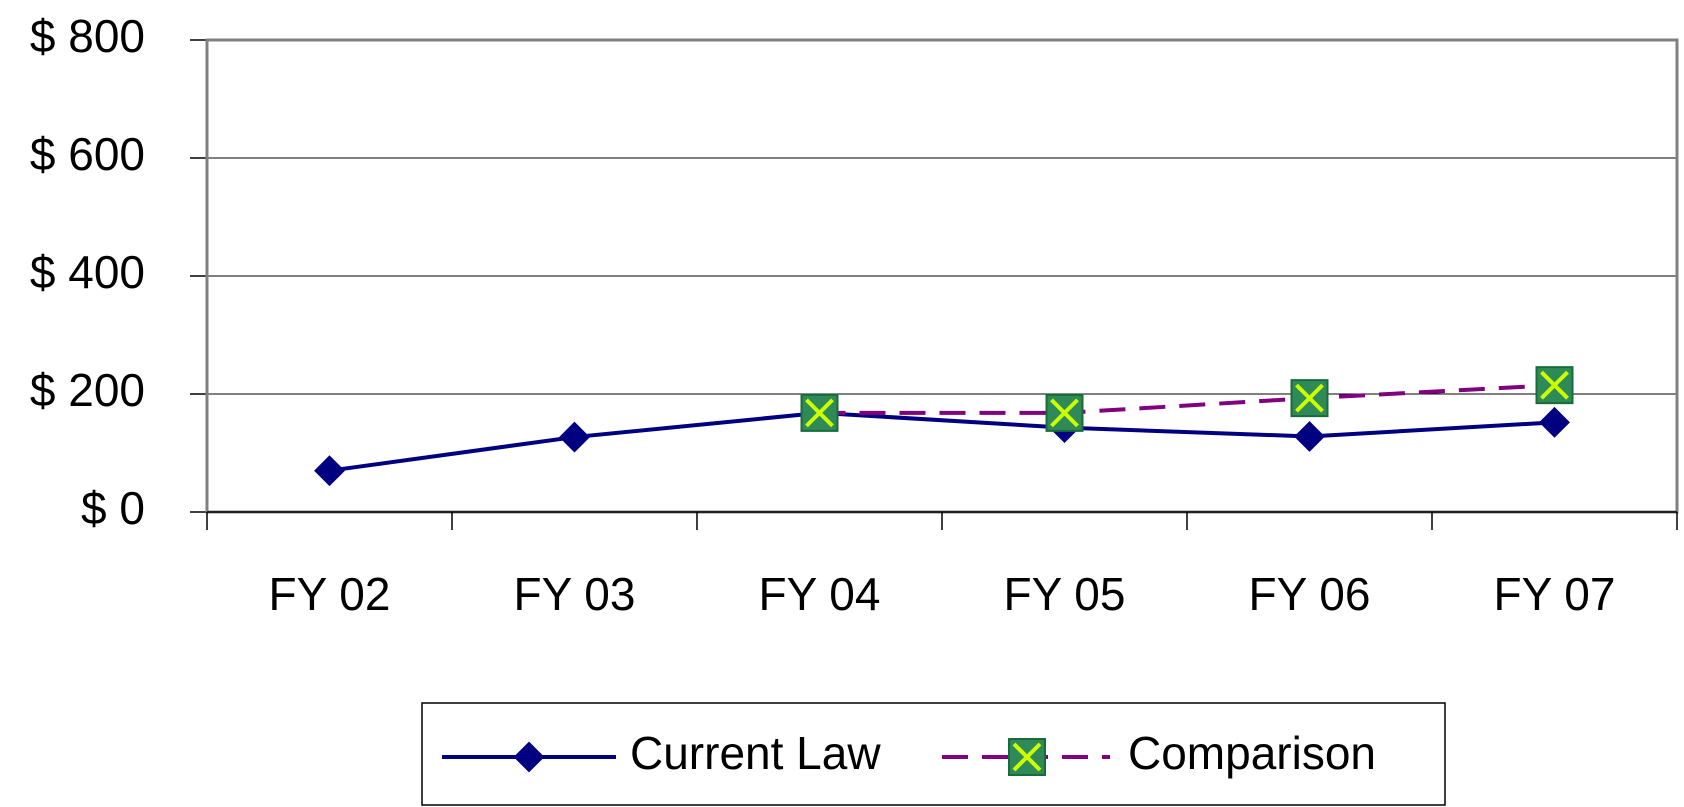 Image resolution: width=1684 pixels, height=807 pixels. What do you see at coordinates (755, 753) in the screenshot?
I see `legend-label: Current Law` at bounding box center [755, 753].